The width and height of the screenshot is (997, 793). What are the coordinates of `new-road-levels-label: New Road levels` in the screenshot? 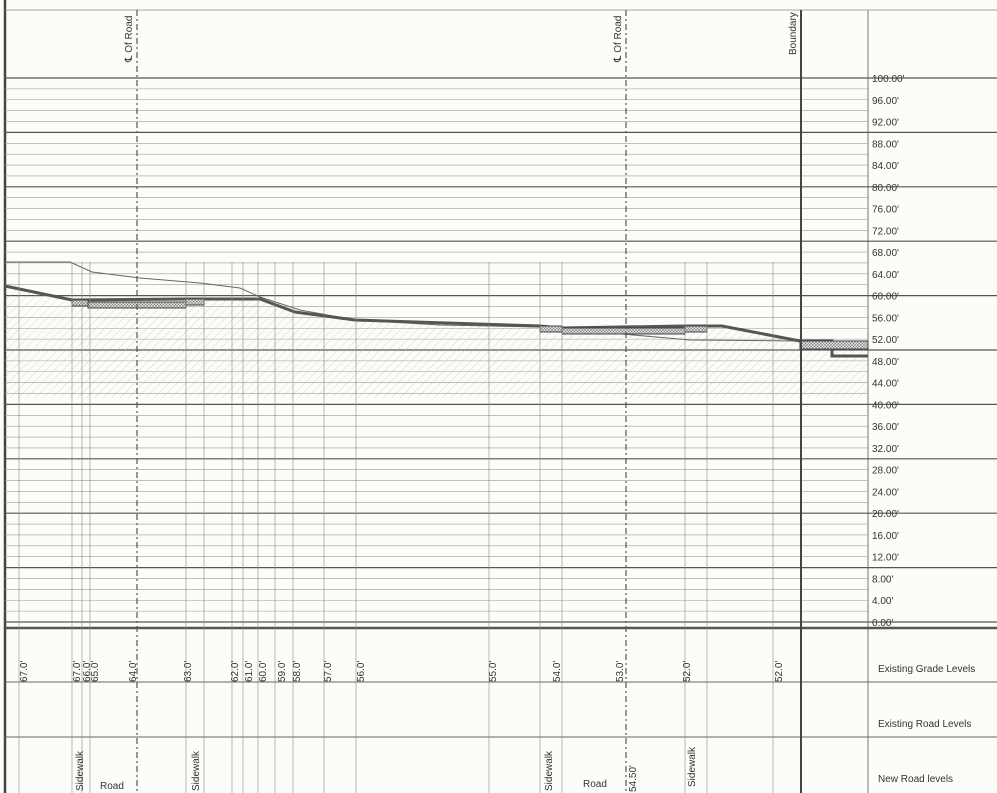 It's located at (915, 779).